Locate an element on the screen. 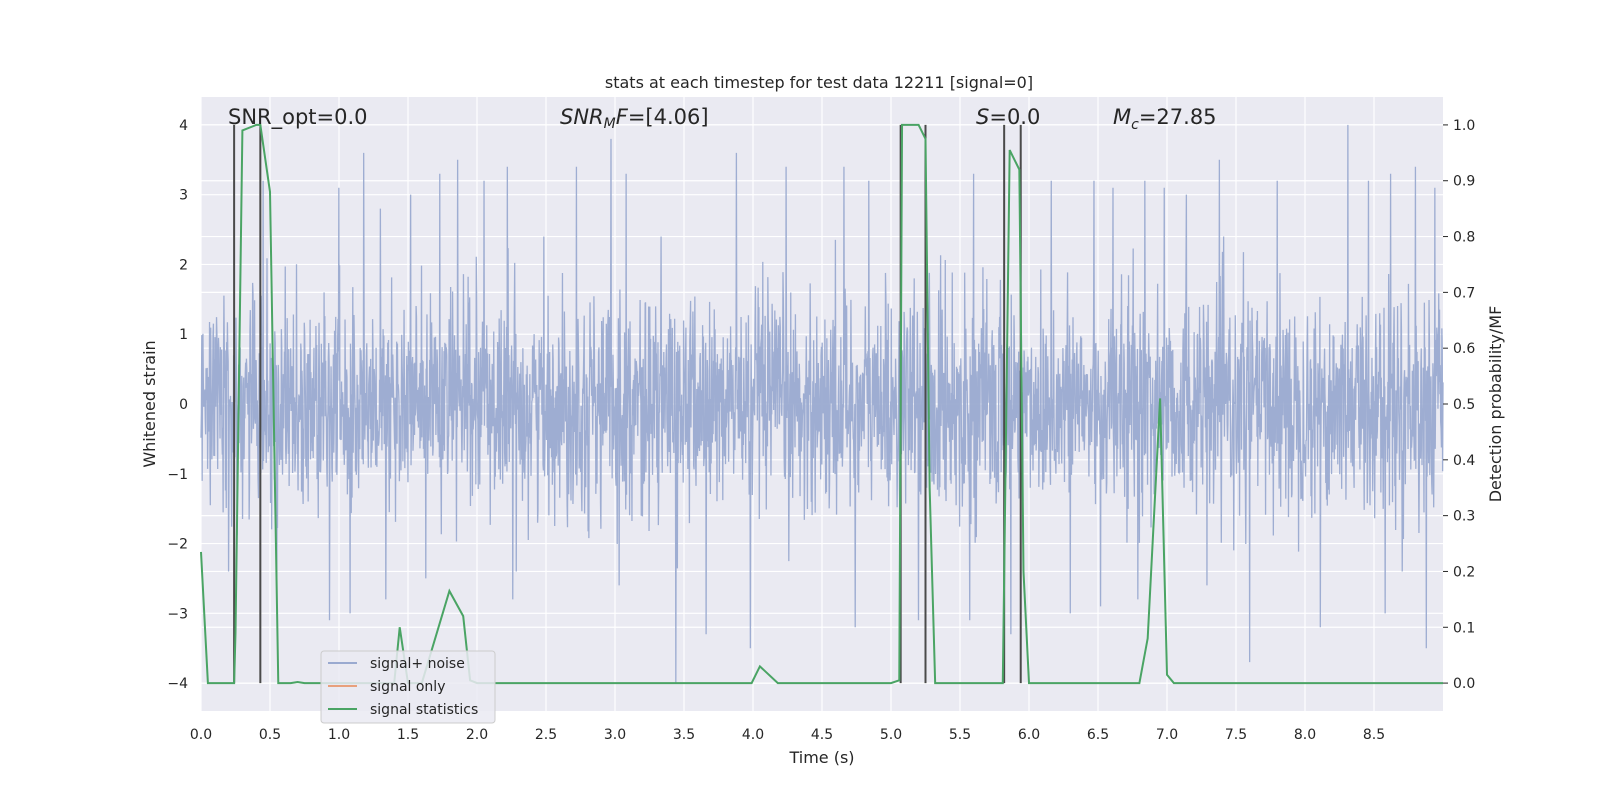 This screenshot has height=800, width=1600. y2-tick-1: 0.1 is located at coordinates (1464, 628).